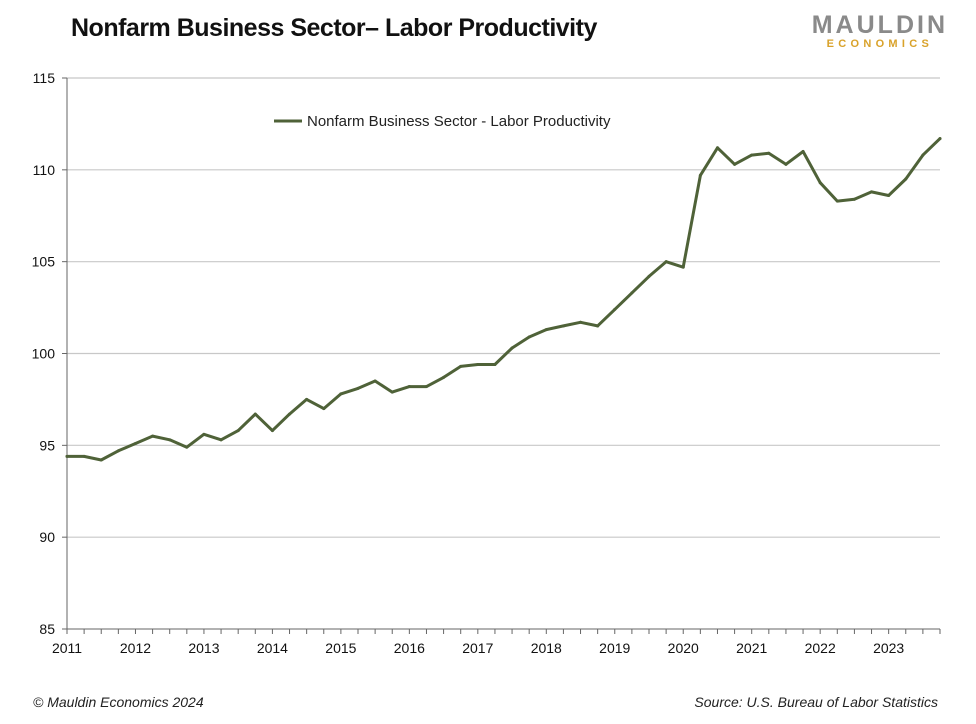 The image size is (976, 724). What do you see at coordinates (272, 648) in the screenshot?
I see `x-tick-label: 2014` at bounding box center [272, 648].